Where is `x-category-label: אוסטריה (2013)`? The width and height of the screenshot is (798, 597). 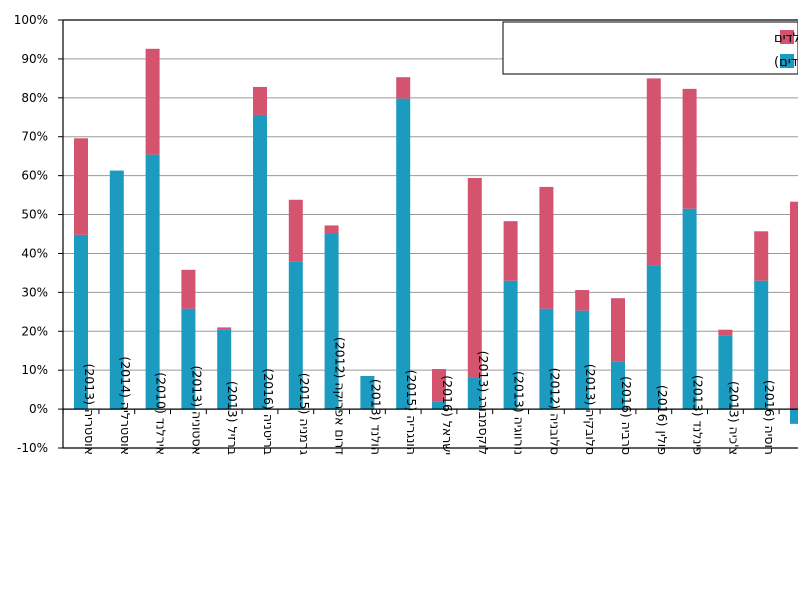
x-category-label: אוסטריה (2013) is located at coordinates (89, 409).